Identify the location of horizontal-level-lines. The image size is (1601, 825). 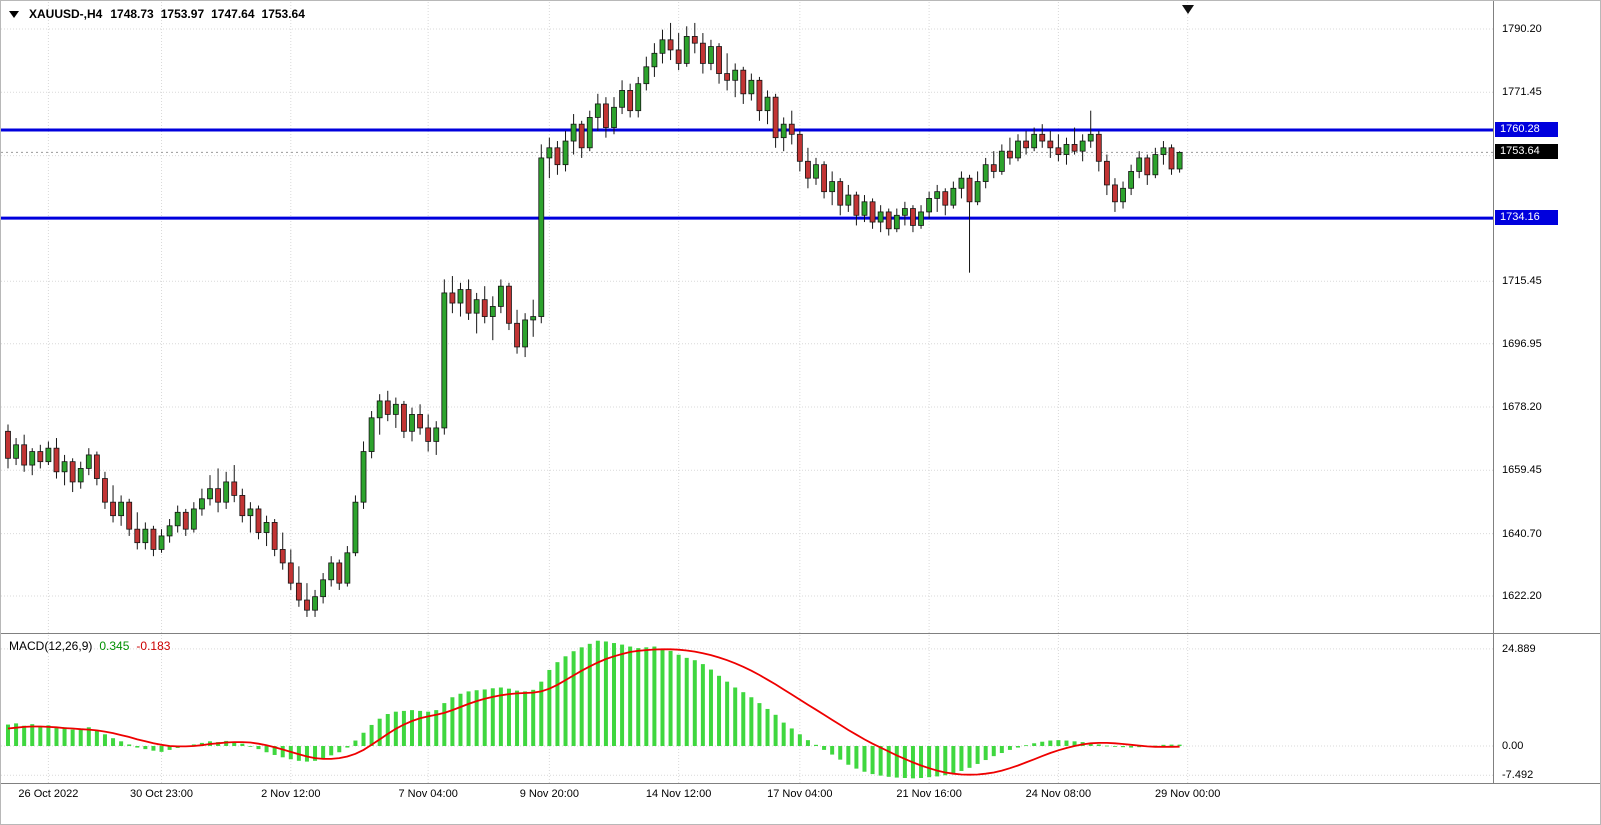
(747, 174).